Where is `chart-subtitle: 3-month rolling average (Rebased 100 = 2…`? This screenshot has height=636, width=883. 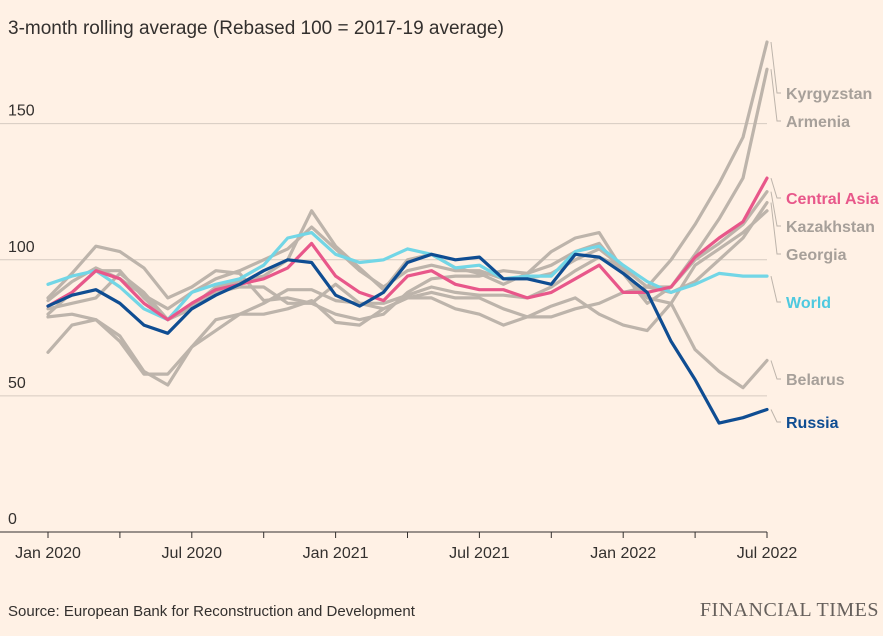 chart-subtitle: 3-month rolling average (Rebased 100 = 2… is located at coordinates (256, 28).